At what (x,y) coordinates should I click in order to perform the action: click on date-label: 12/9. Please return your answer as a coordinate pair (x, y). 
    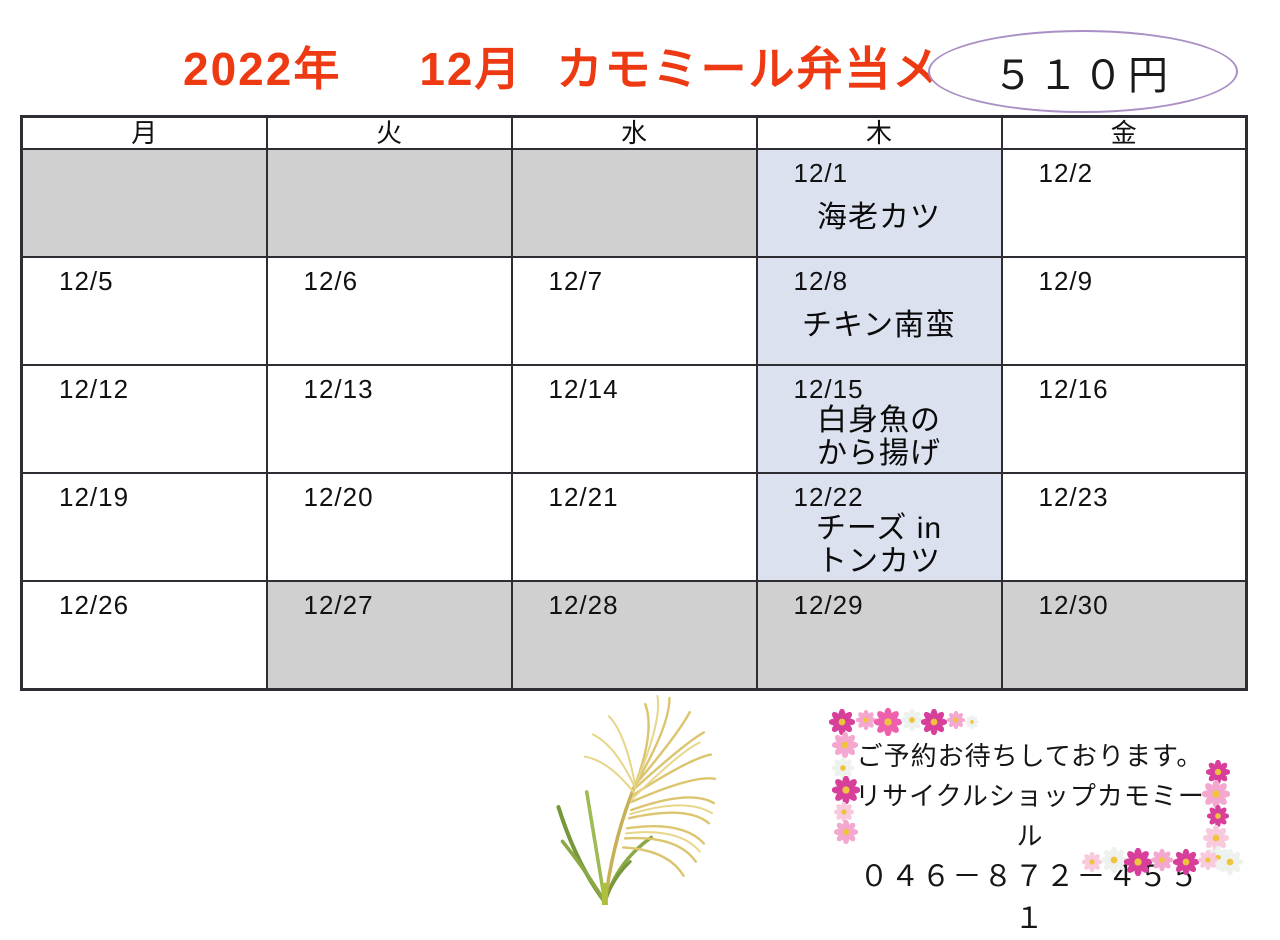
    Looking at the image, I should click on (1066, 281).